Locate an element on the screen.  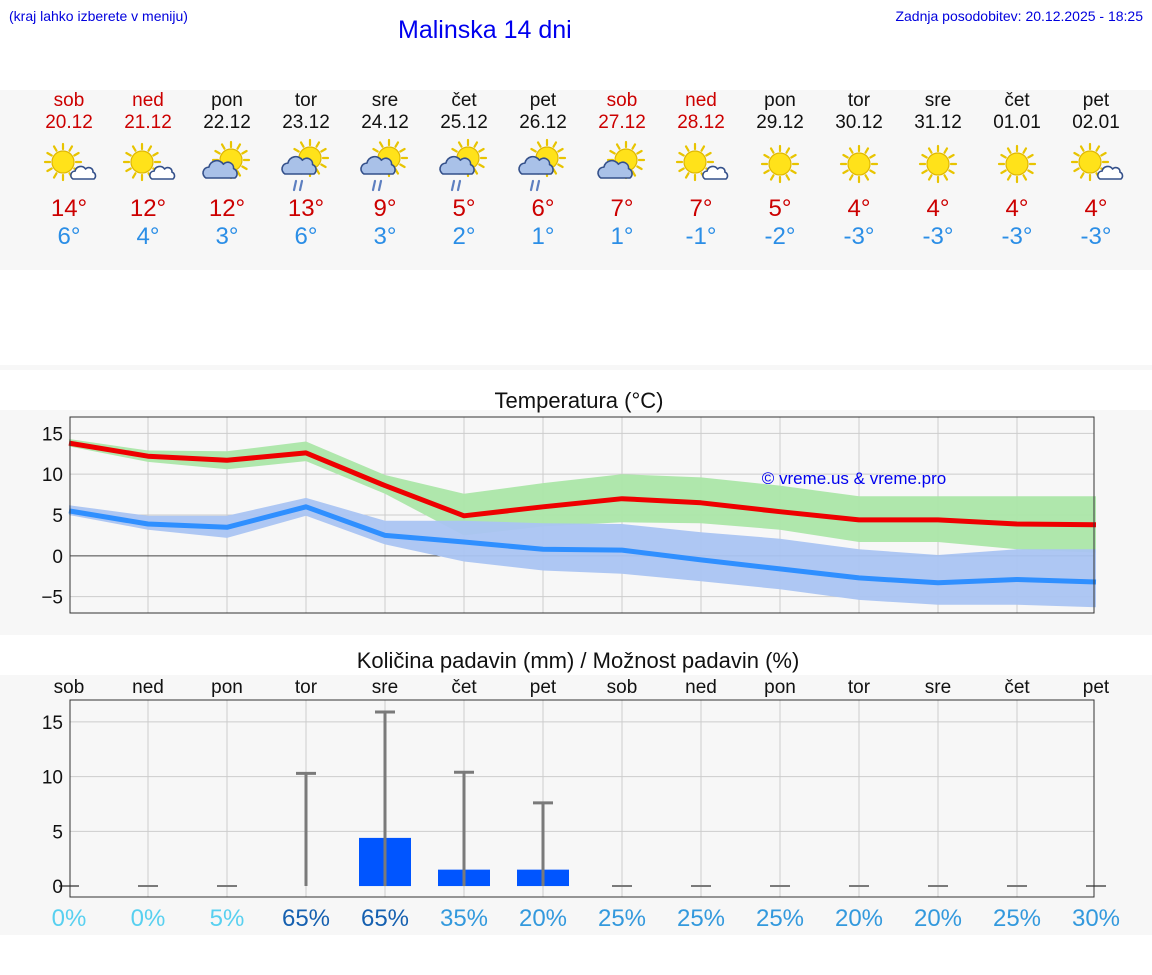
separator is located at coordinates (576, 367).